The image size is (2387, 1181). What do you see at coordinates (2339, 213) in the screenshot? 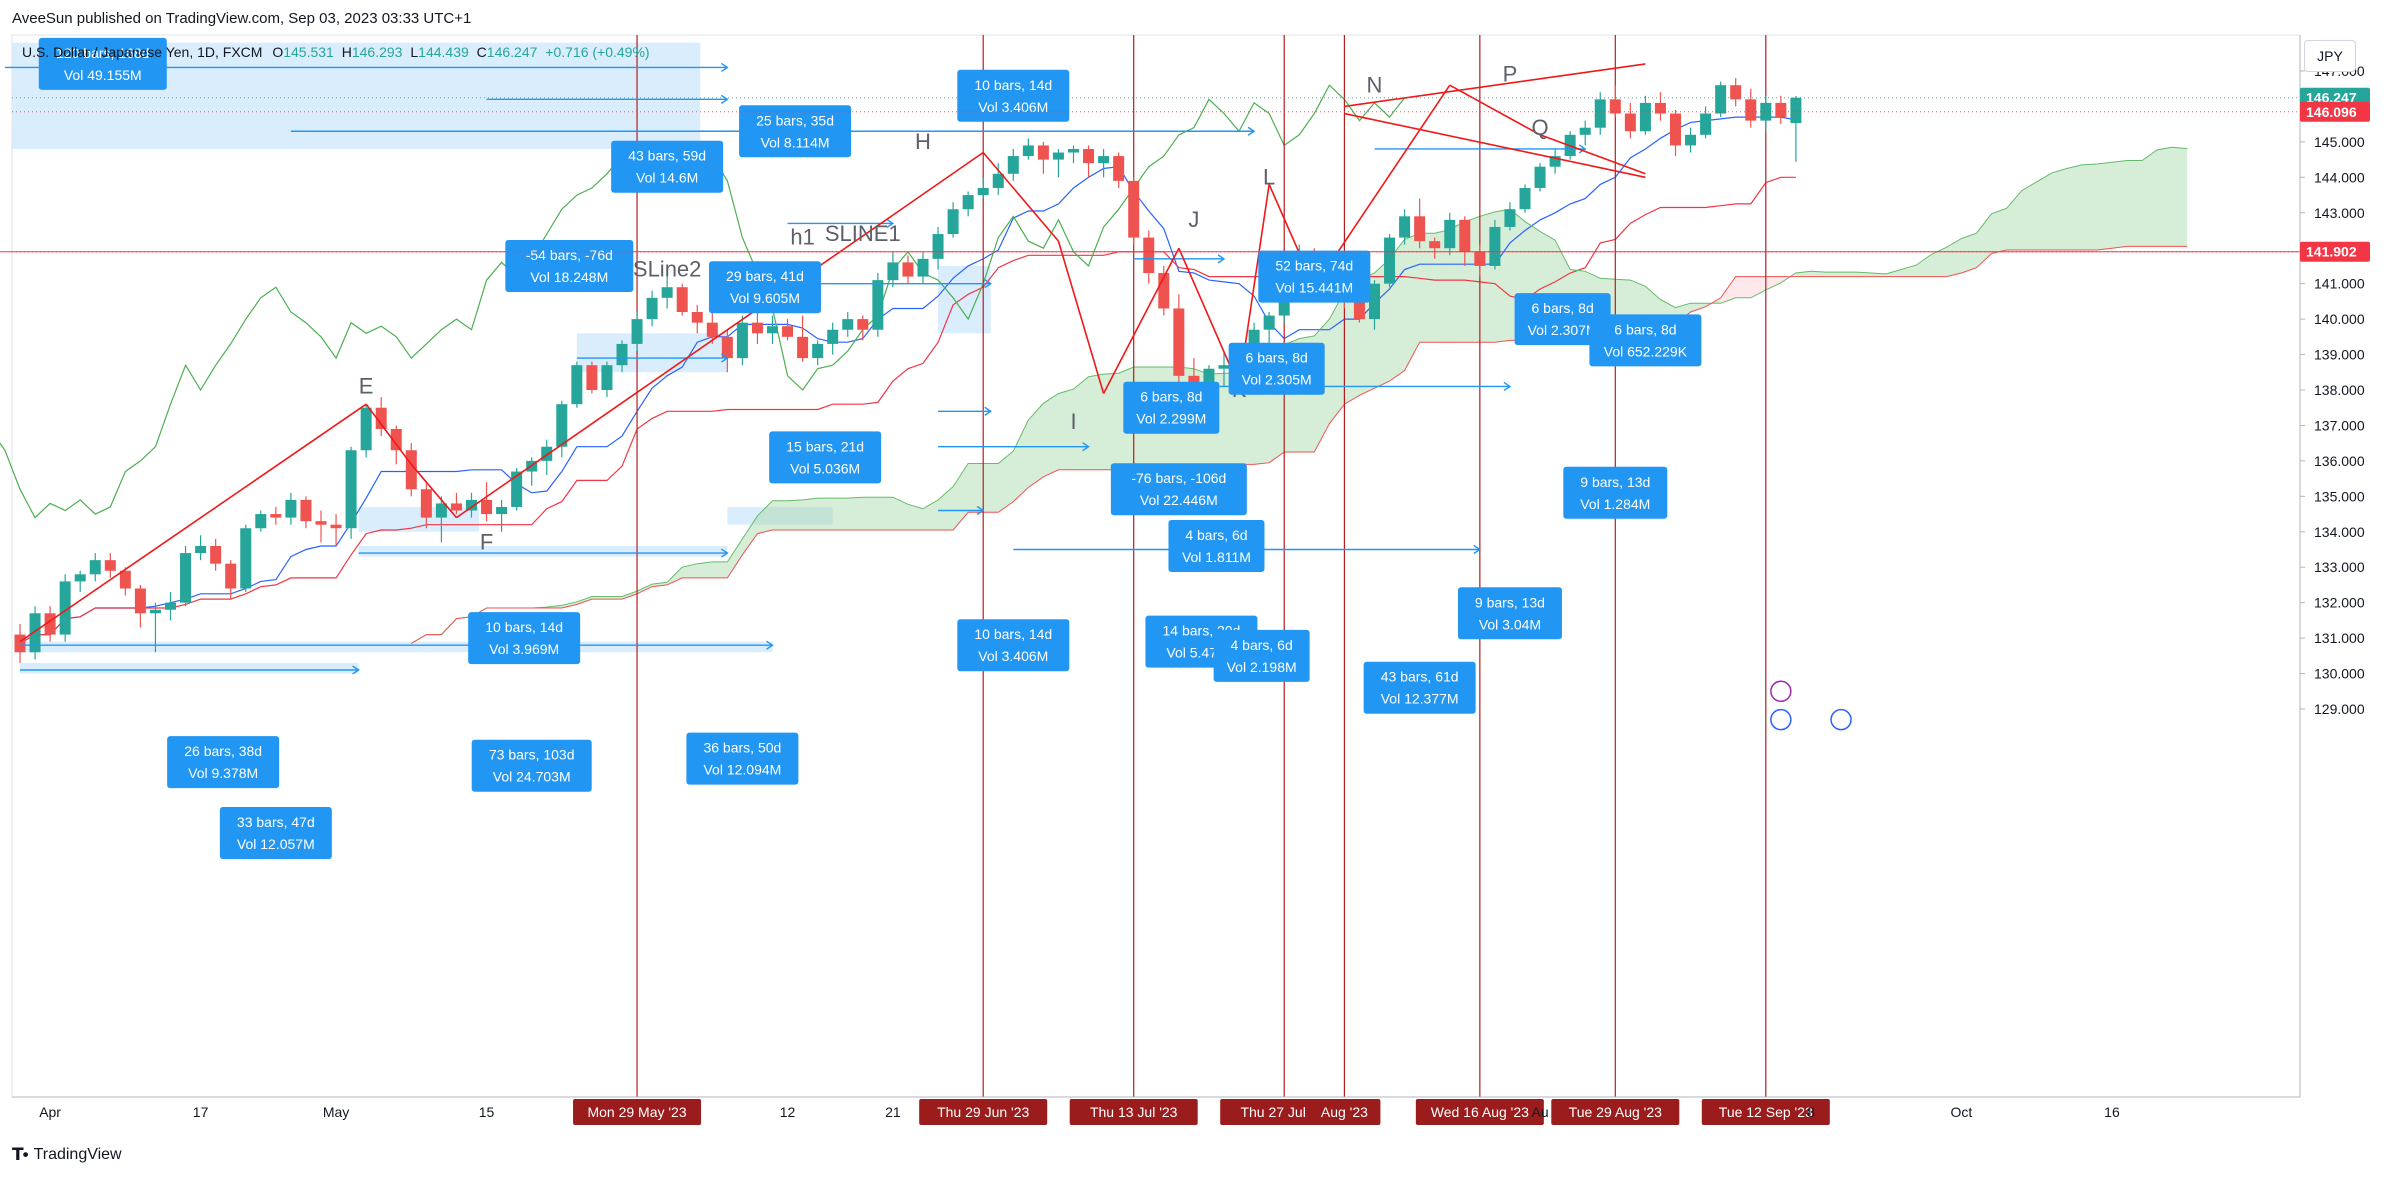
I see `y-tick-label: 143.000` at bounding box center [2339, 213].